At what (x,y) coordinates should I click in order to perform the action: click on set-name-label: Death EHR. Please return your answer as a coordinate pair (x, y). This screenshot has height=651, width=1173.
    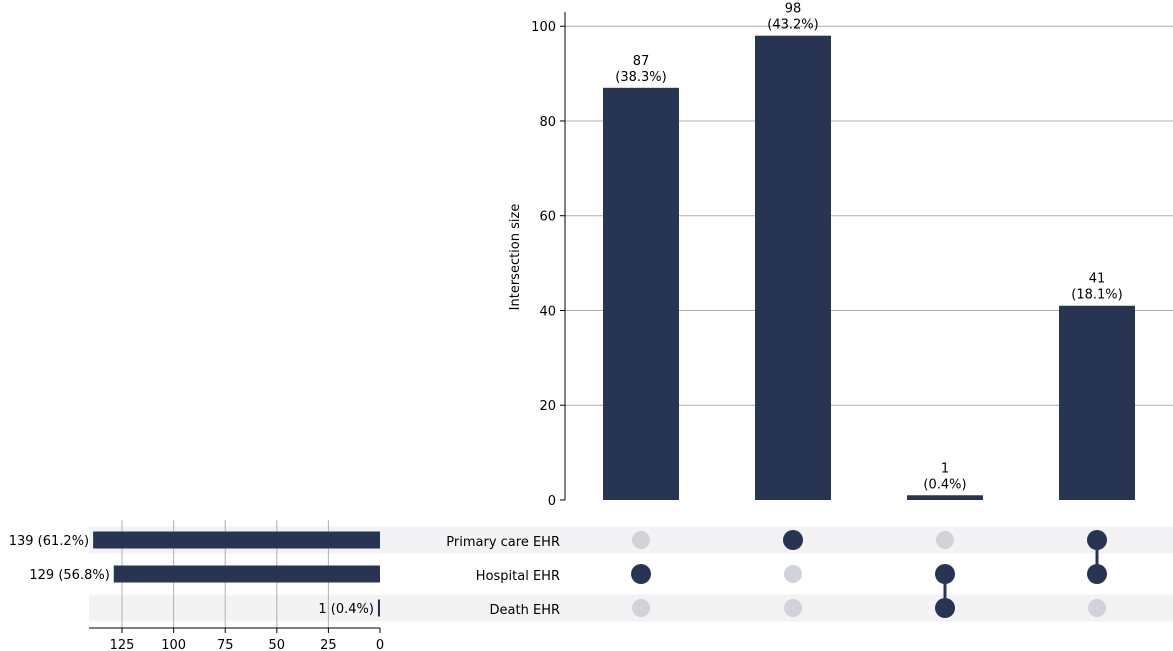
    Looking at the image, I should click on (525, 610).